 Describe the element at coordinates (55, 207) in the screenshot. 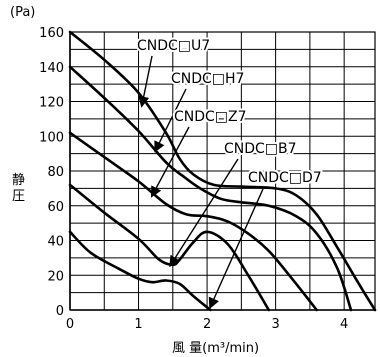

I see `y-tick-label: 60` at that location.